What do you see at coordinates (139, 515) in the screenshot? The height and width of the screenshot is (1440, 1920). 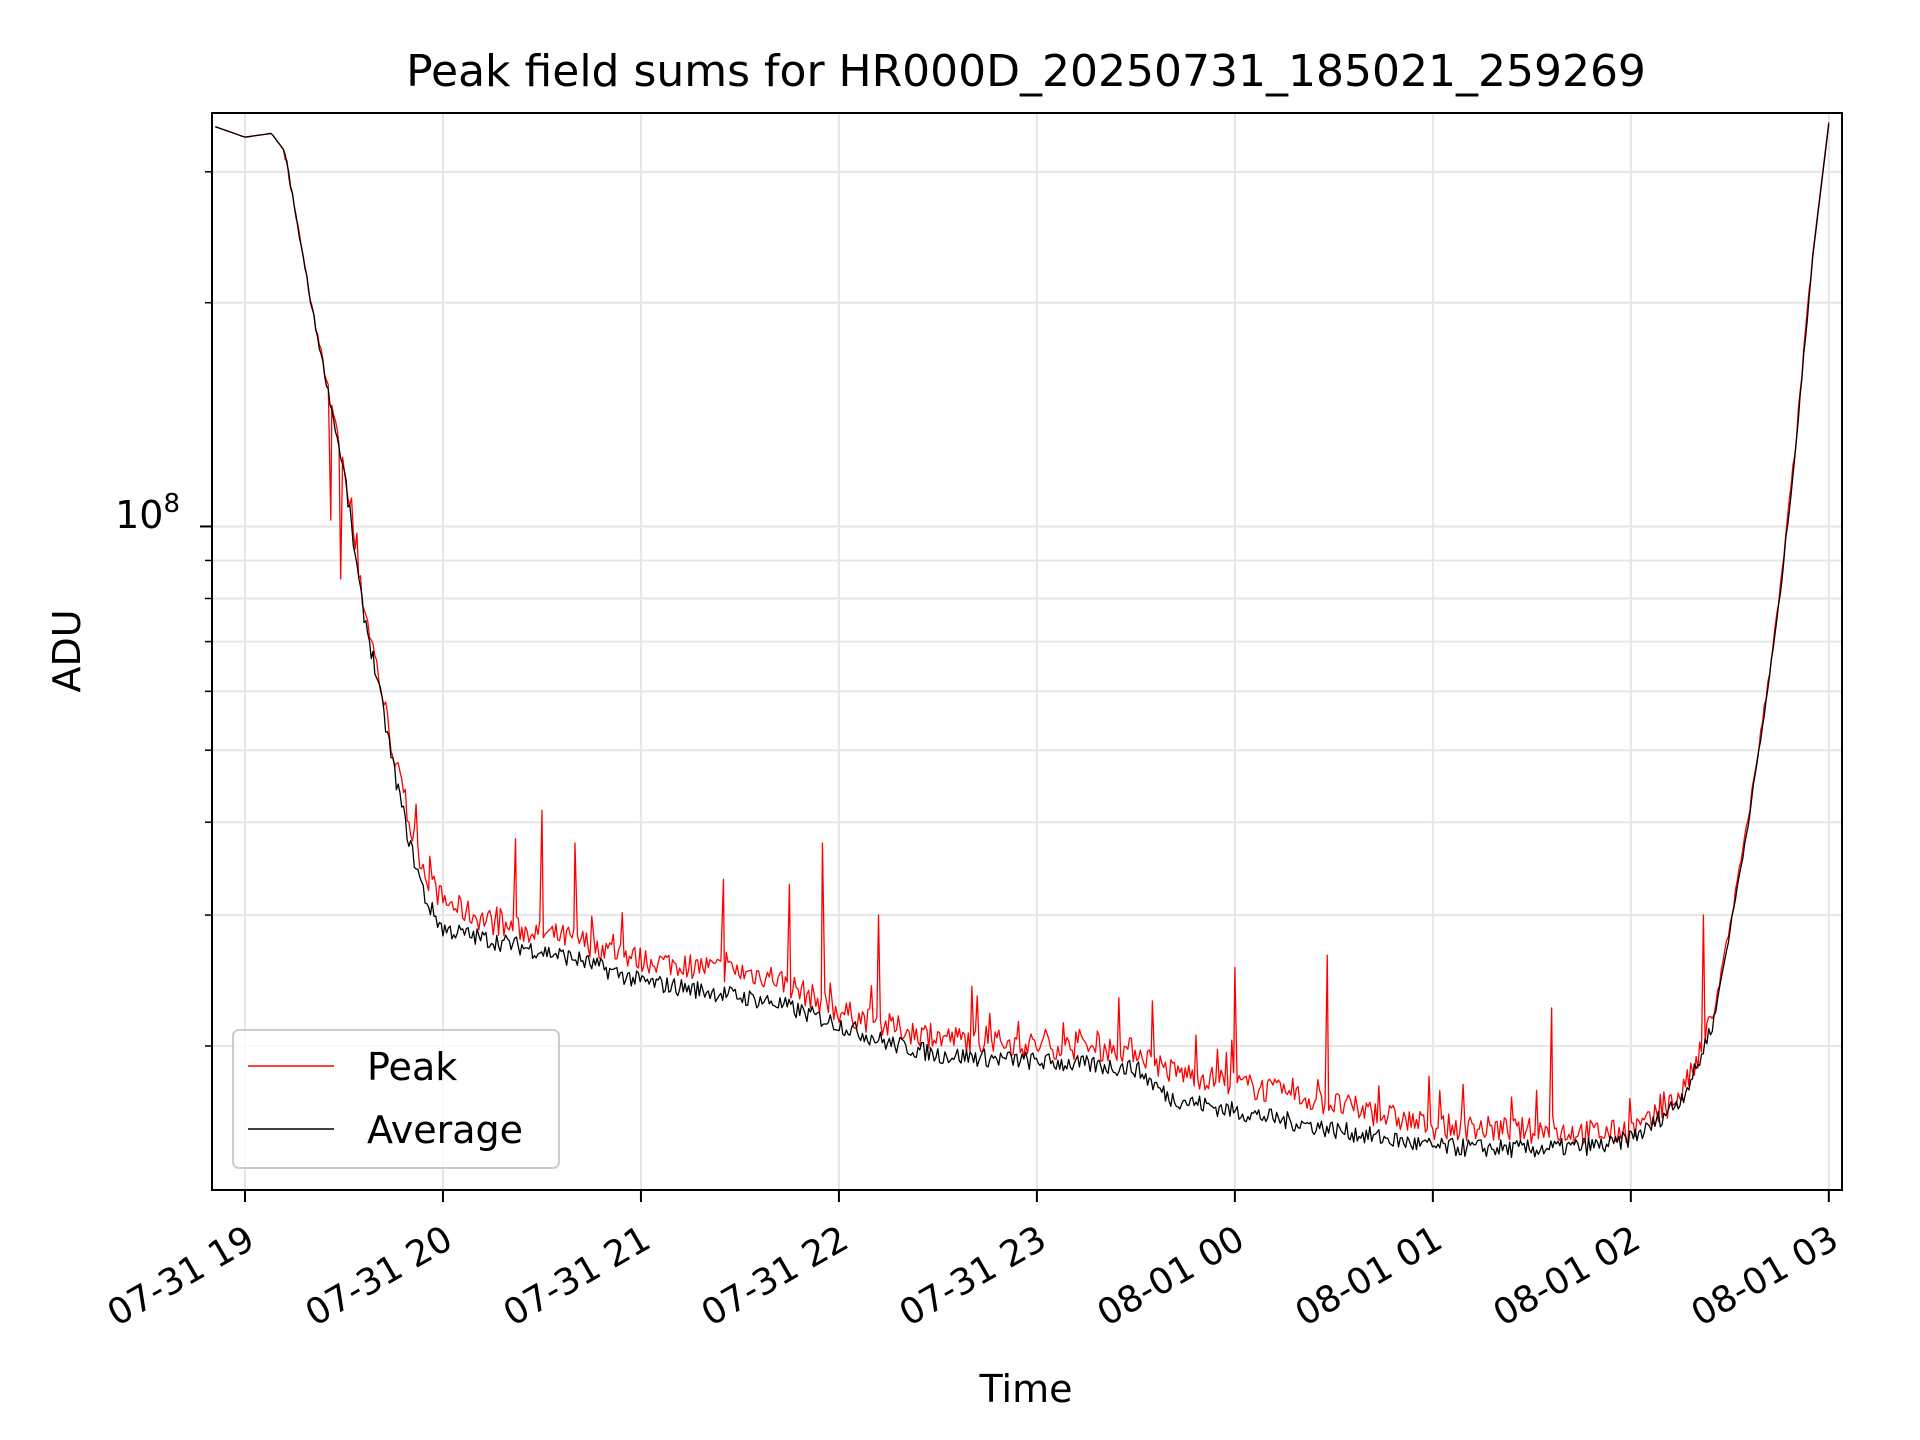 I see `y-tick-base: 10` at bounding box center [139, 515].